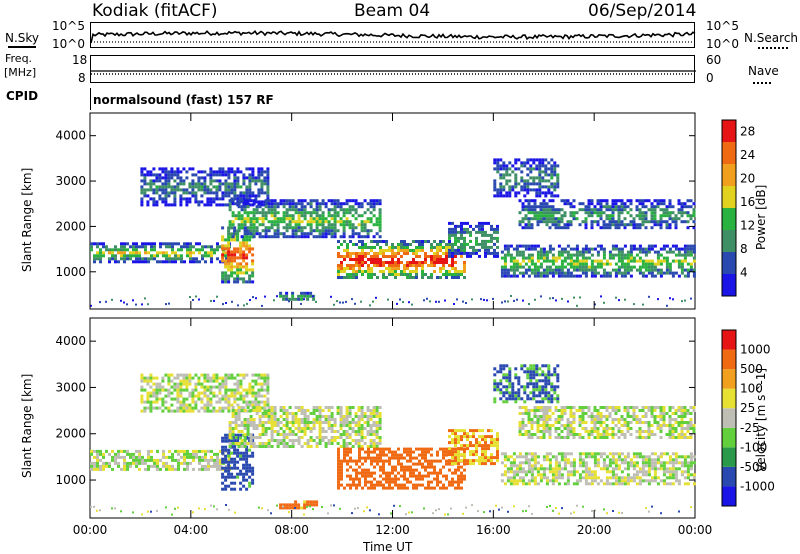 The height and width of the screenshot is (554, 800). What do you see at coordinates (70, 226) in the screenshot?
I see `power-ytick-label: 2000` at bounding box center [70, 226].